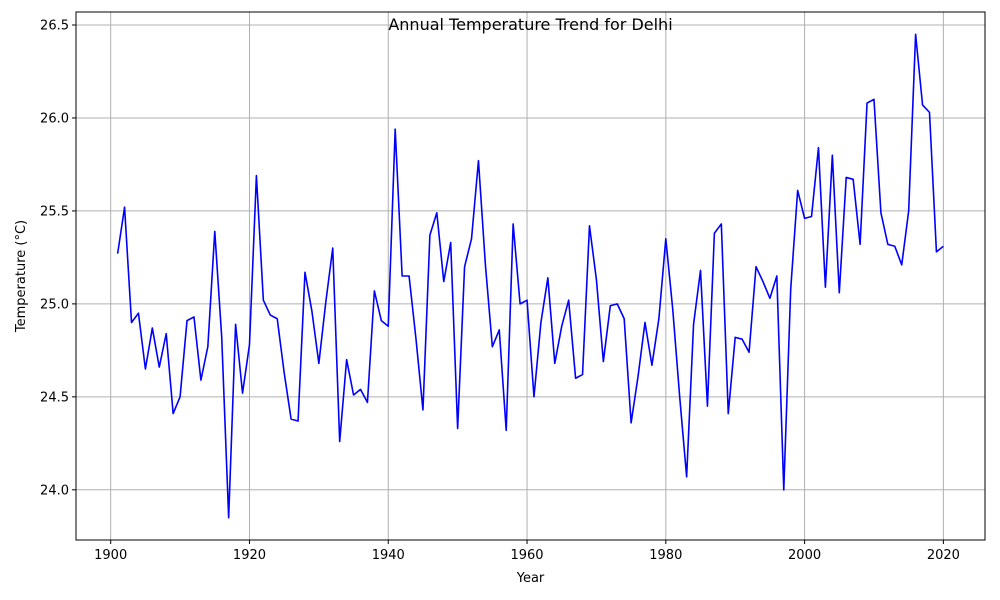 The width and height of the screenshot is (1000, 600). Describe the element at coordinates (665, 555) in the screenshot. I see `x-tick-label: 1980` at that location.